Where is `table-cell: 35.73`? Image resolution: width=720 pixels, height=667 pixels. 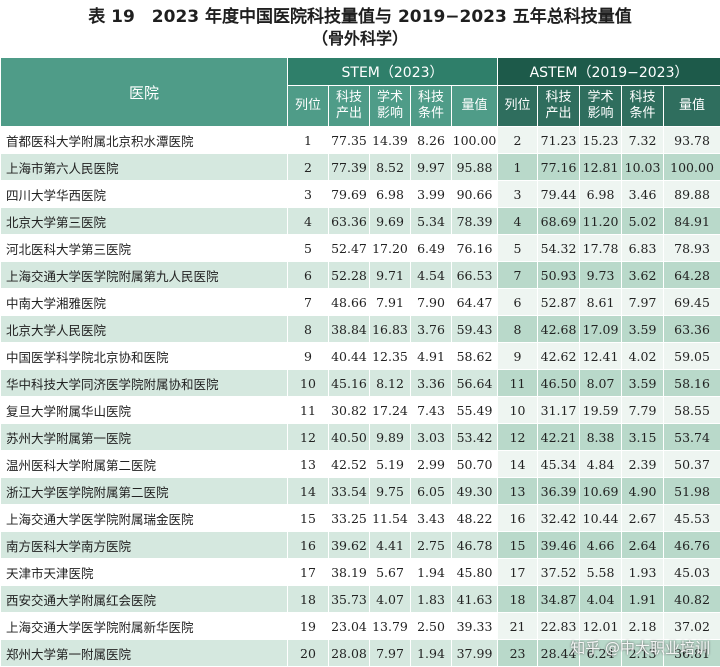 table-cell: 35.73 is located at coordinates (349, 599).